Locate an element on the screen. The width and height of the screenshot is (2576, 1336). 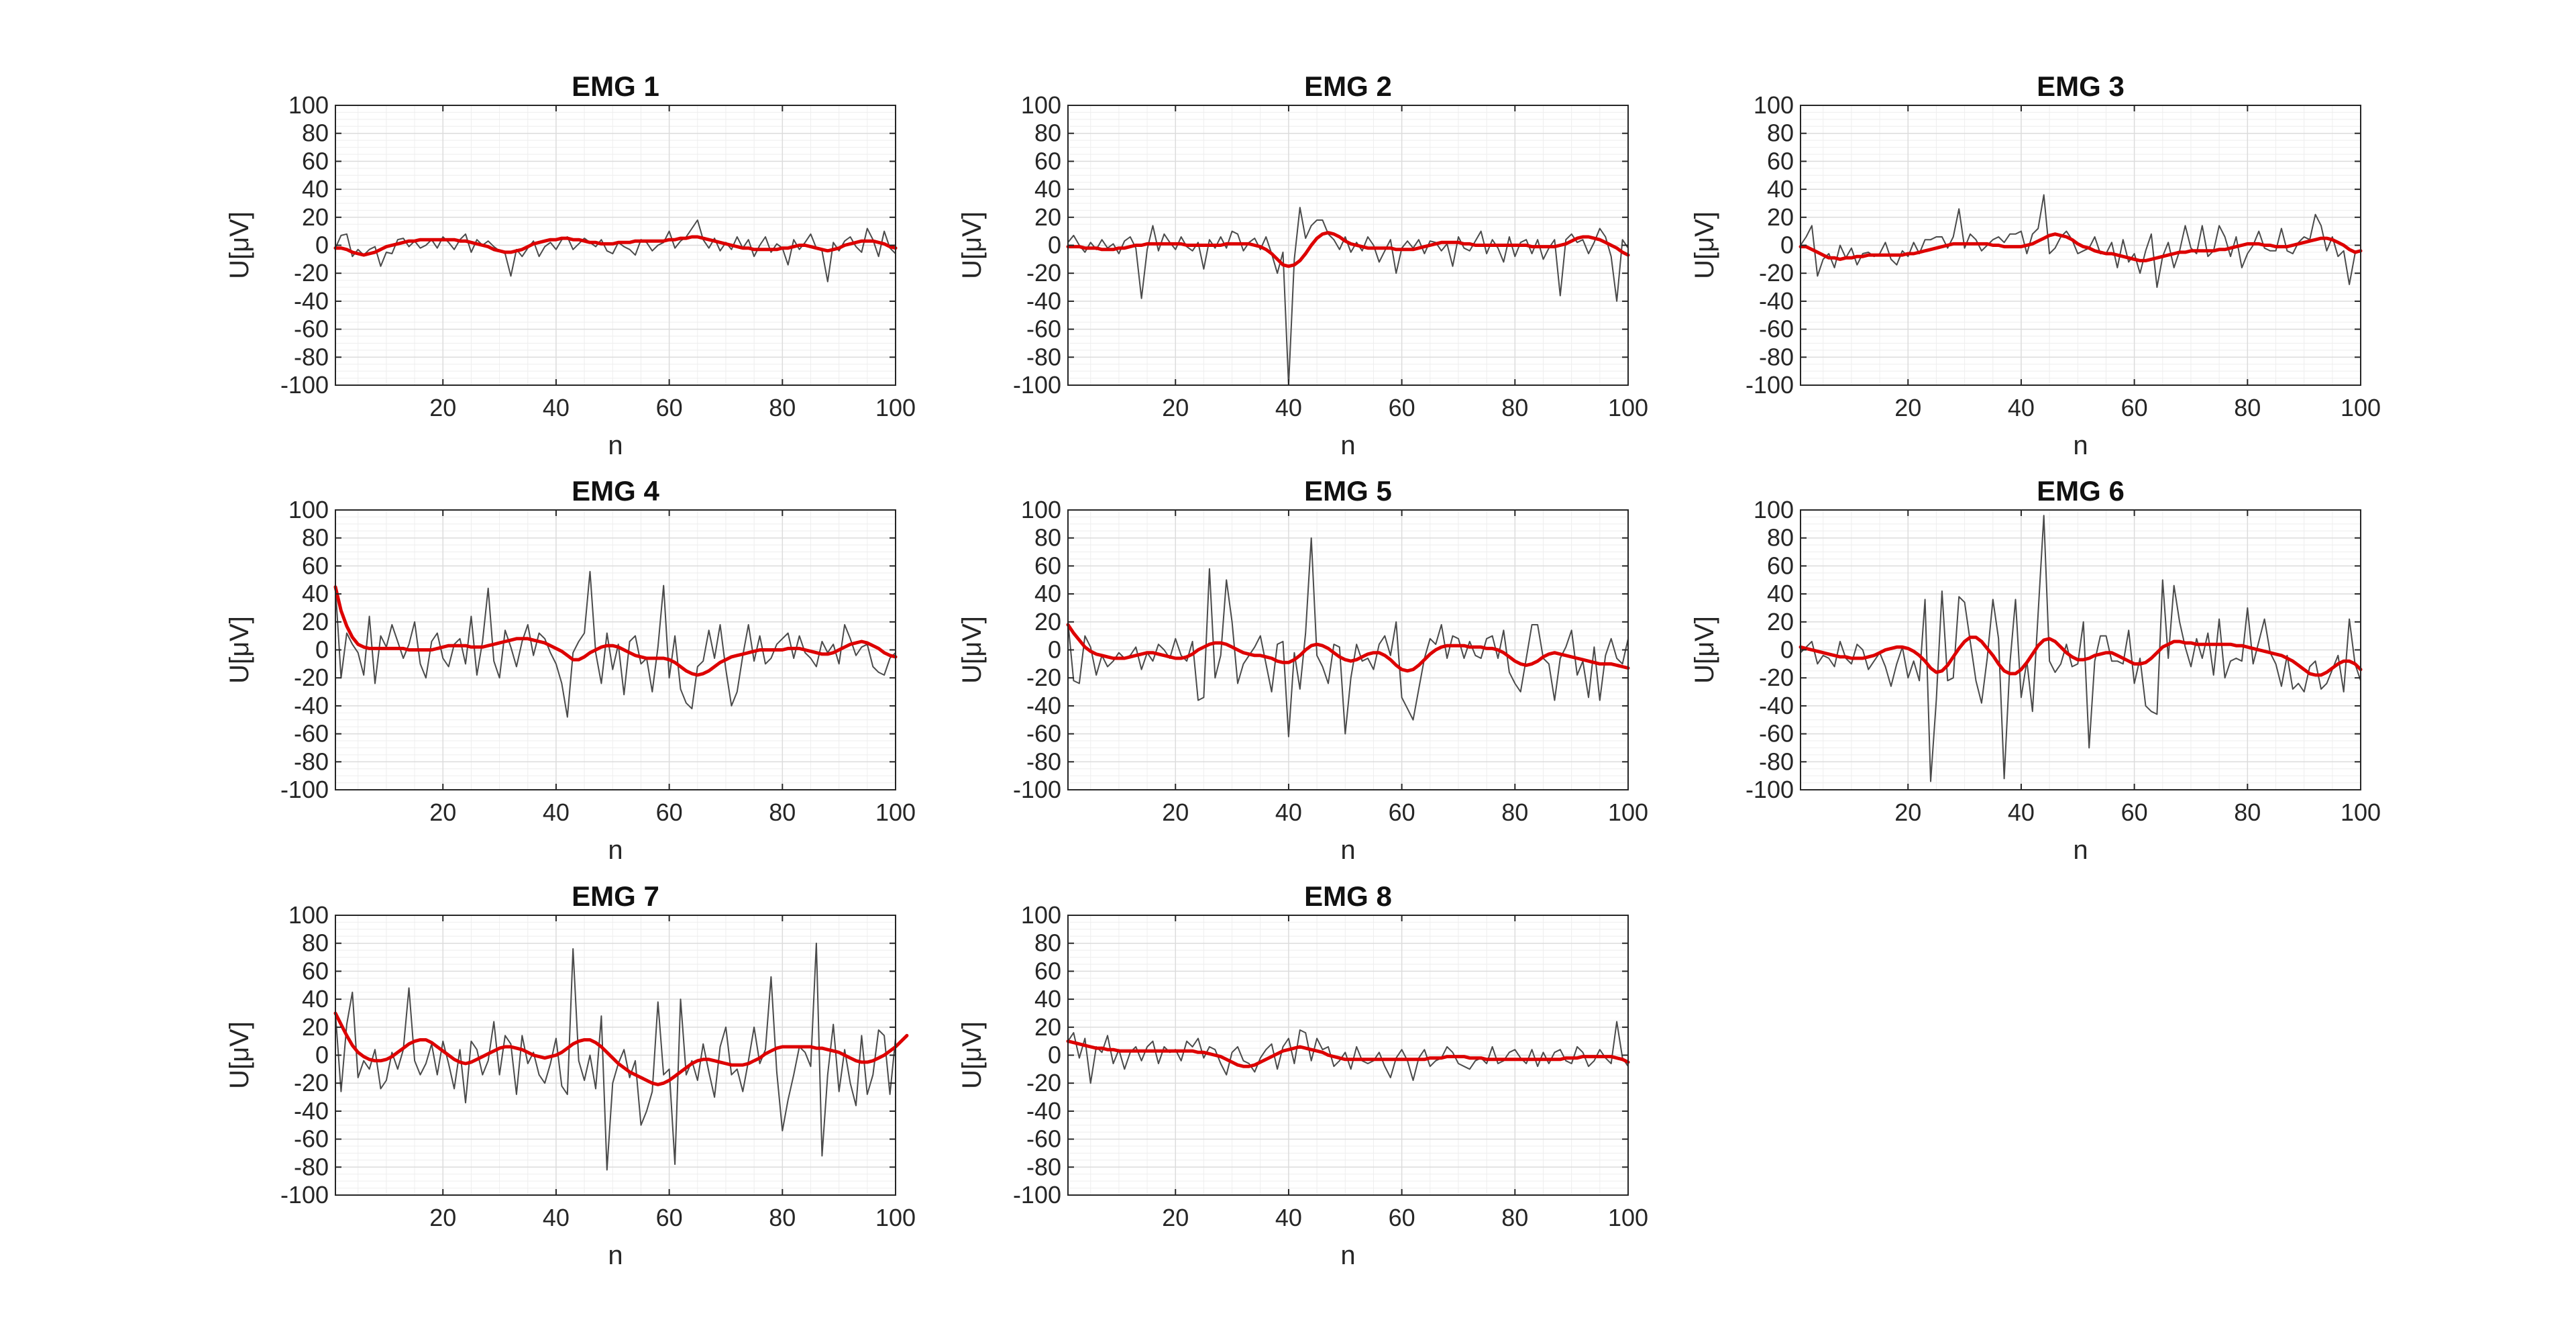
subplot-title: EMG 6 is located at coordinates (2081, 491).